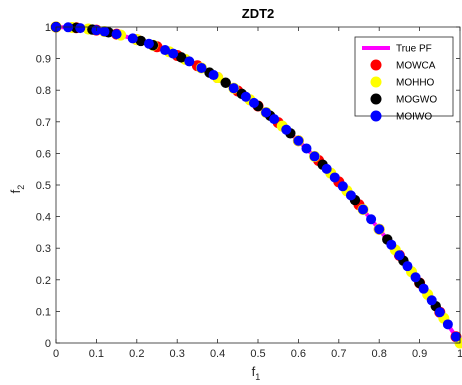 The width and height of the screenshot is (462, 385). What do you see at coordinates (48, 28) in the screenshot?
I see `y-tick-label: 1` at bounding box center [48, 28].